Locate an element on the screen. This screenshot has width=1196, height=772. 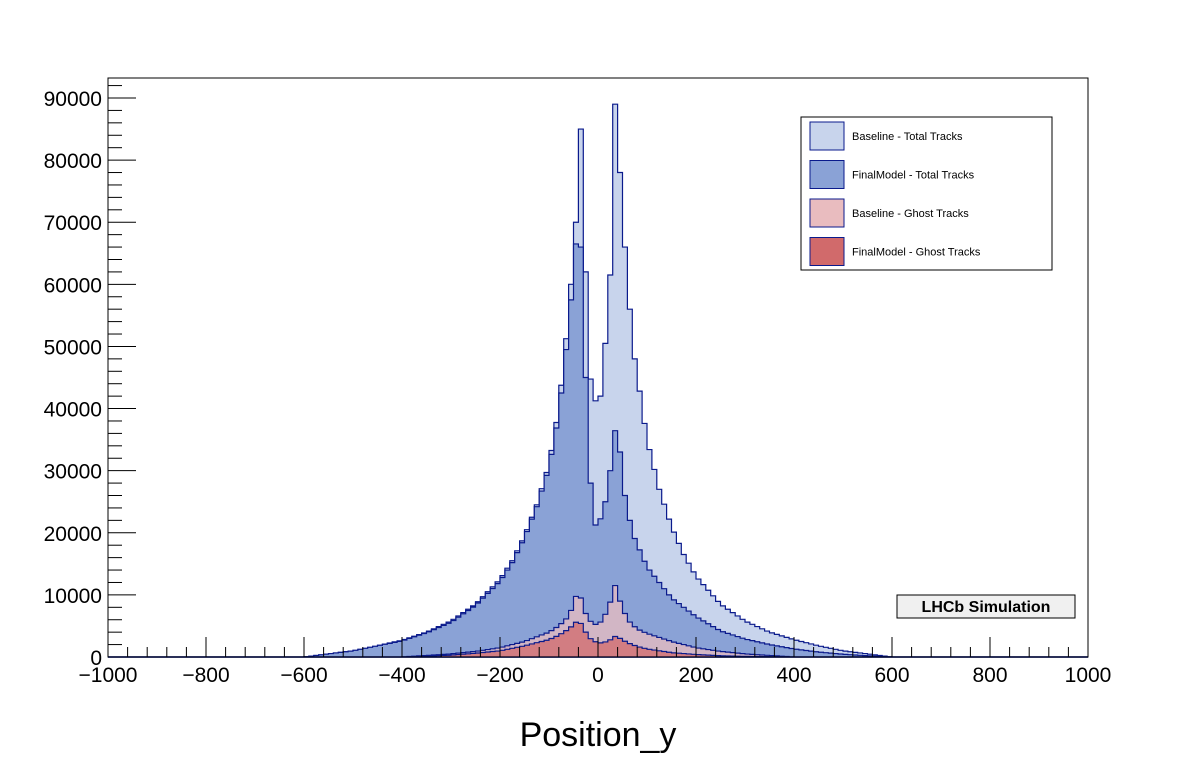
legend-label: Baseline - Total Tracks is located at coordinates (907, 137).